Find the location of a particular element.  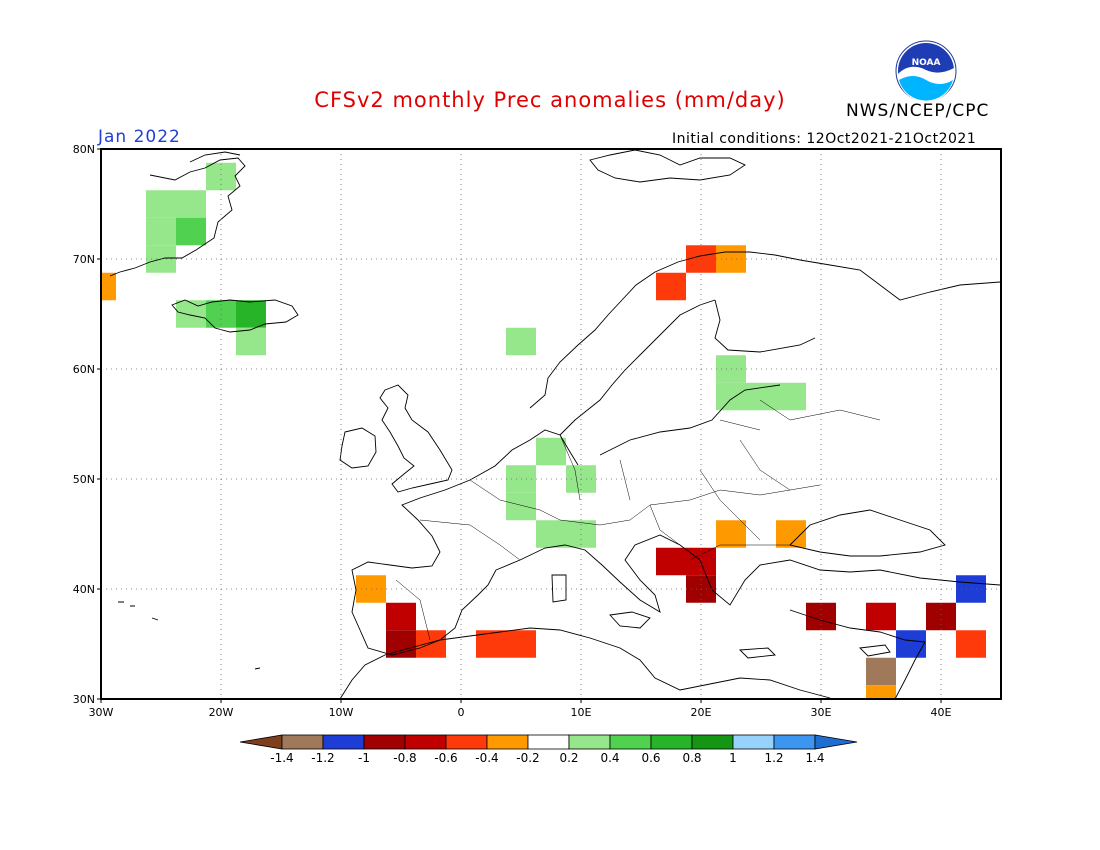

colorbar-label: 0.4 is located at coordinates (609, 758).